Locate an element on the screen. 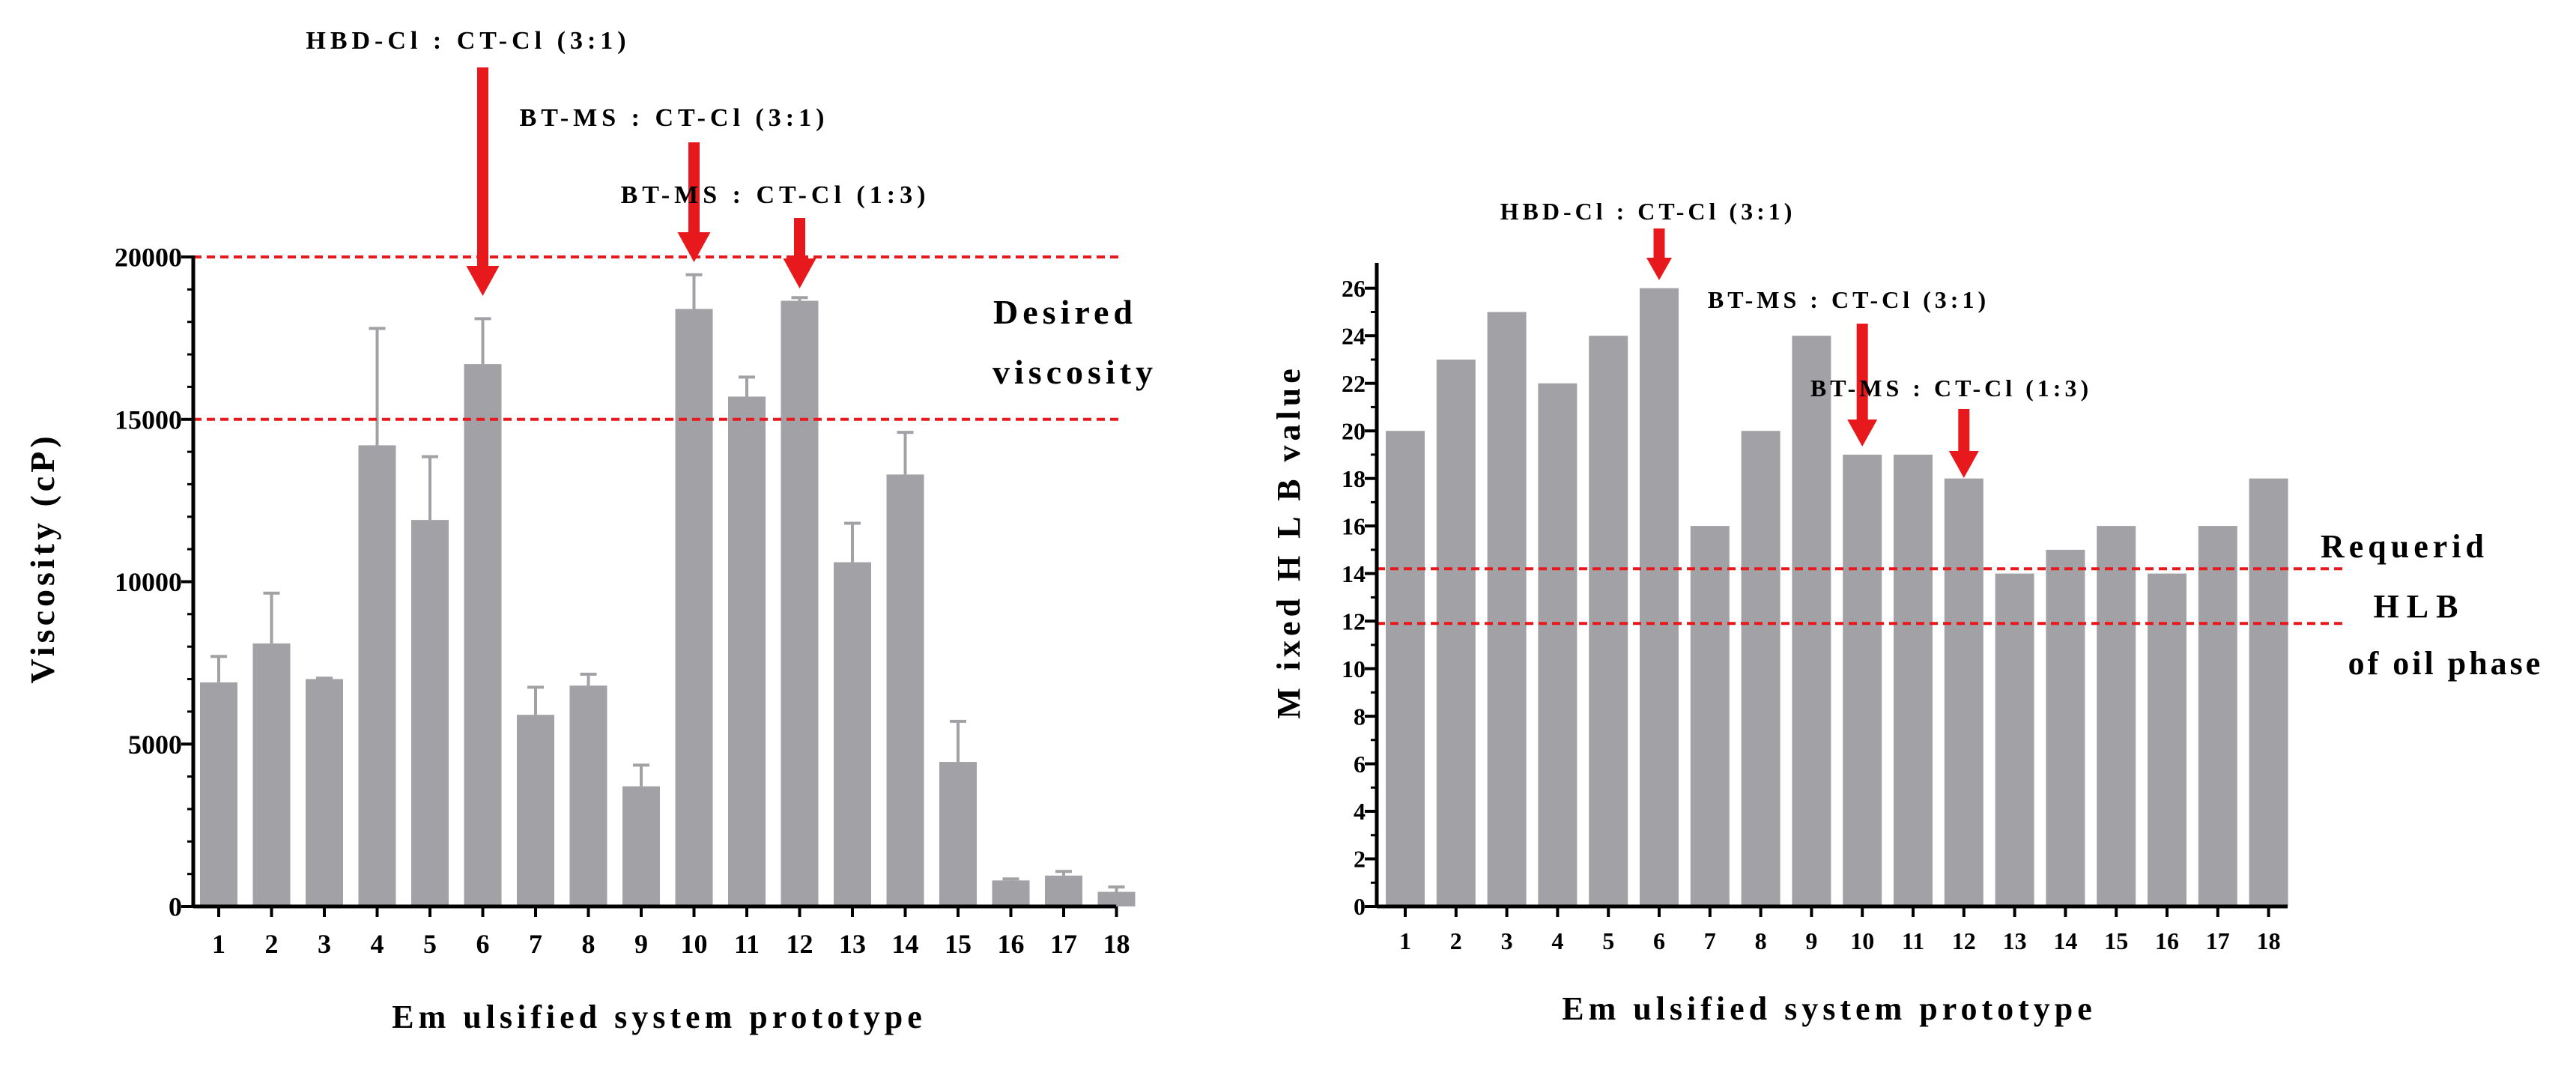 This screenshot has width=2576, height=1069. hlb-y-tick-label: 8 is located at coordinates (1360, 716).